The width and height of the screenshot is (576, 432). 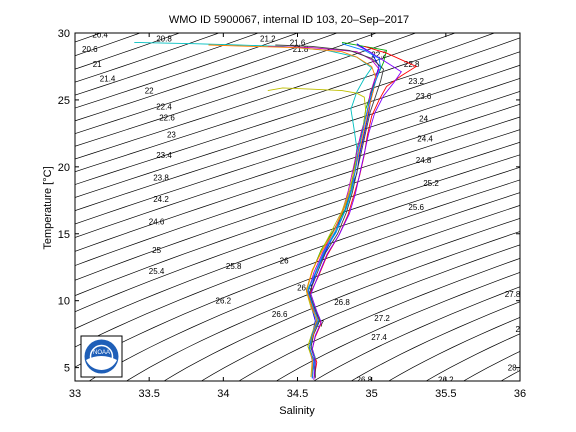 I want to click on x-tick-label: 33, so click(x=75, y=394).